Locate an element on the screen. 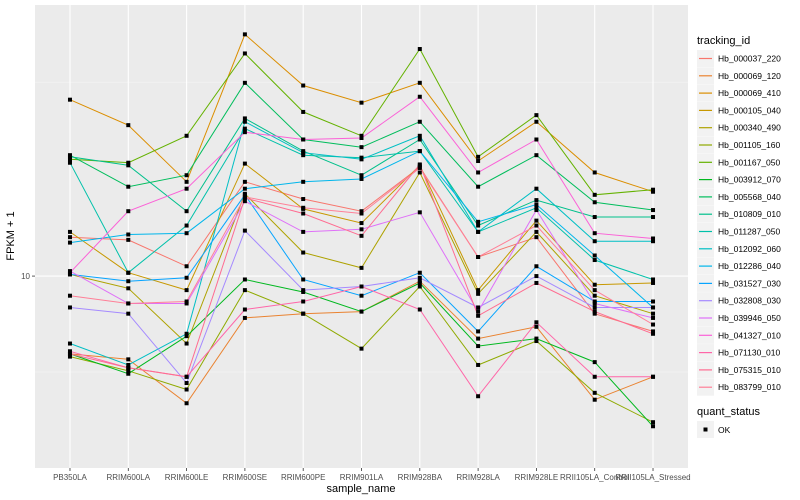  legend-label-ok: OK is located at coordinates (724, 430).